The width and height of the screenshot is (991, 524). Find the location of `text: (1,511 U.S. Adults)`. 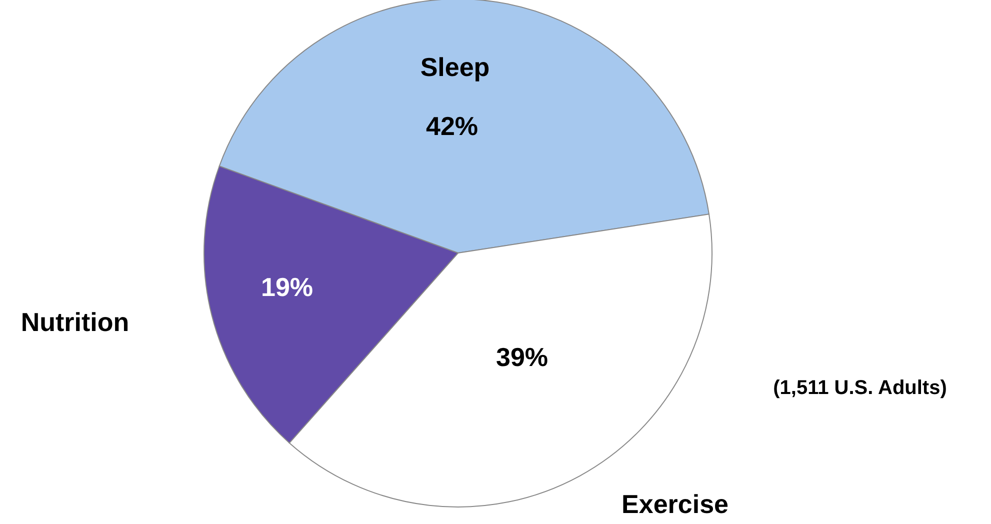

text: (1,511 U.S. Adults) is located at coordinates (860, 388).